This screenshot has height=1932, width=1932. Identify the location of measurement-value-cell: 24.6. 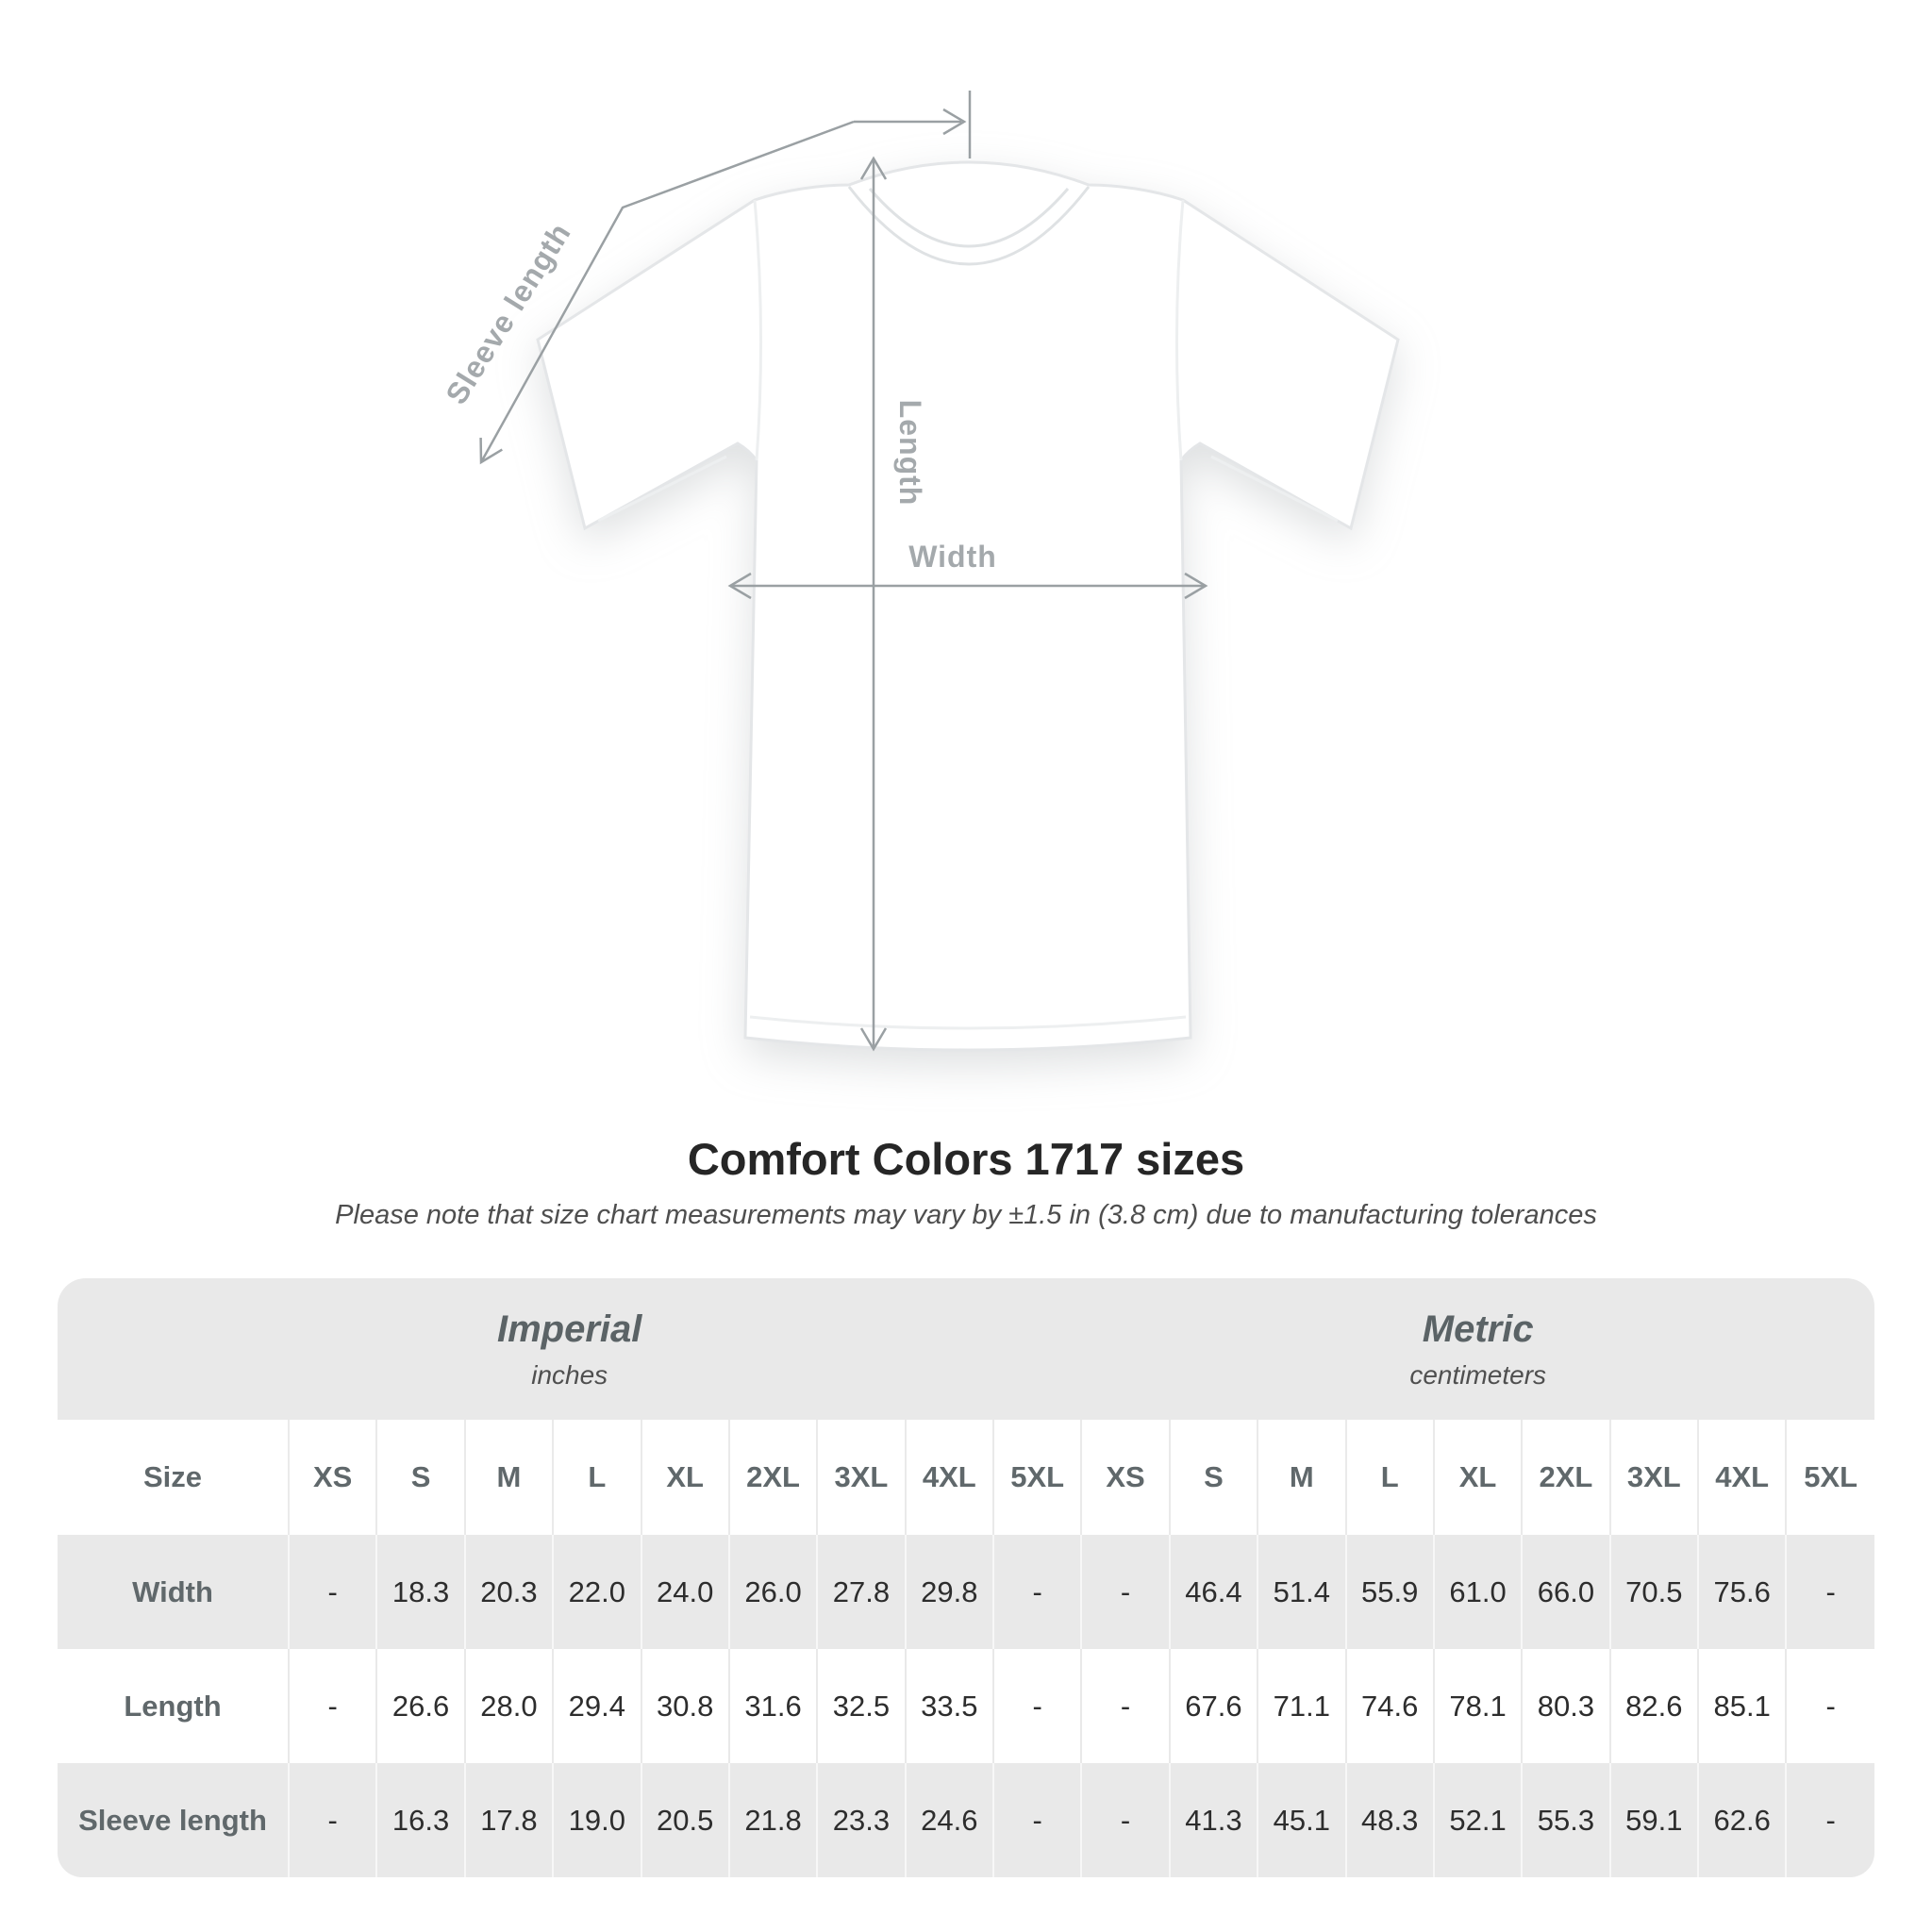
(948, 1820).